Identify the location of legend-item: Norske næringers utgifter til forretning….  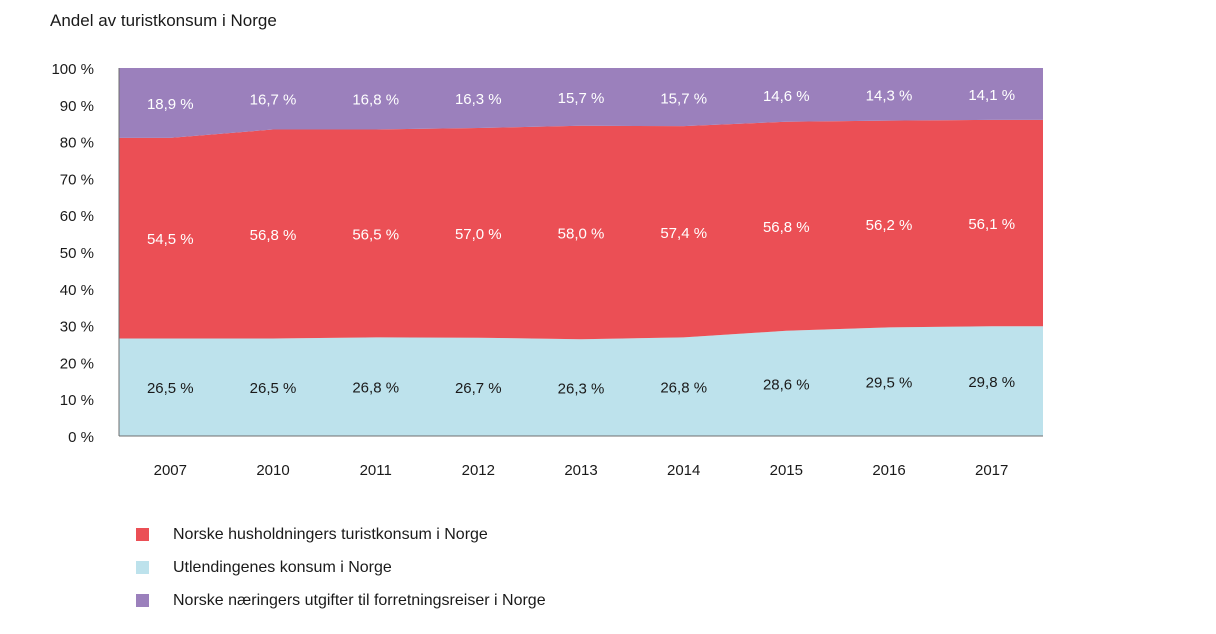
(341, 600).